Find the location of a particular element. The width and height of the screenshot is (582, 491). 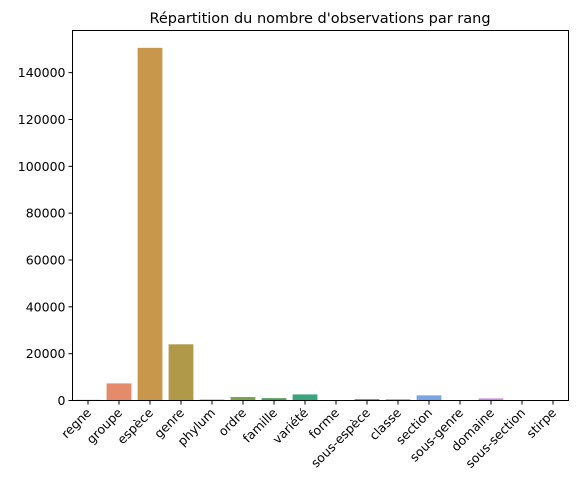

y-tick-label: 60000 is located at coordinates (46, 259).